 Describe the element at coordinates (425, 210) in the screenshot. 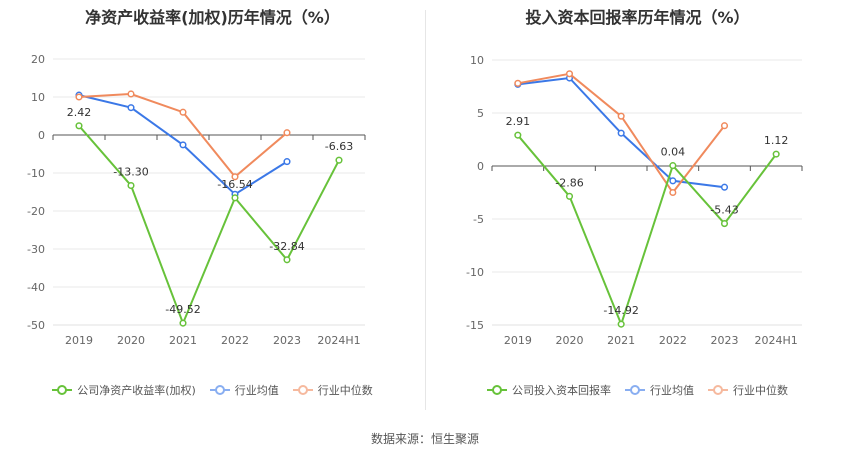

I see `panel-divider` at that location.